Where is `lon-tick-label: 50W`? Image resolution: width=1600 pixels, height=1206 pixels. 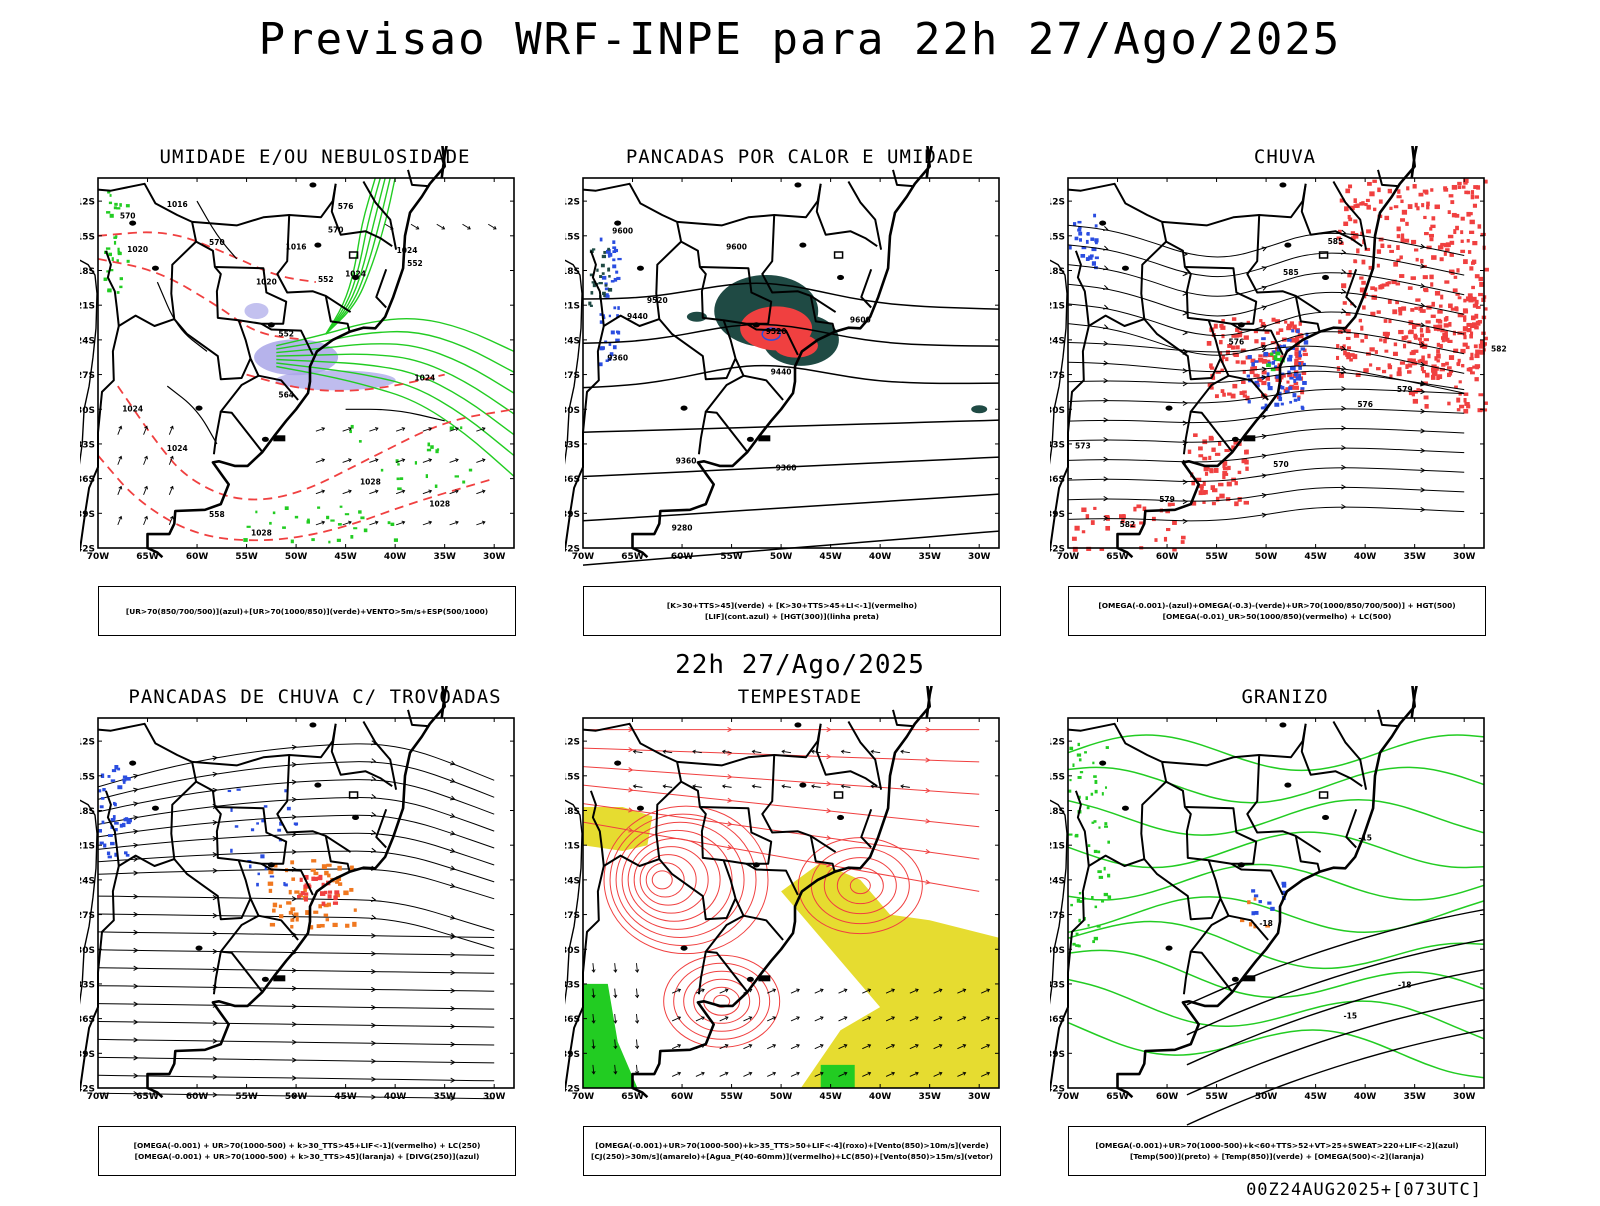 lon-tick-label: 50W is located at coordinates (1266, 1097).